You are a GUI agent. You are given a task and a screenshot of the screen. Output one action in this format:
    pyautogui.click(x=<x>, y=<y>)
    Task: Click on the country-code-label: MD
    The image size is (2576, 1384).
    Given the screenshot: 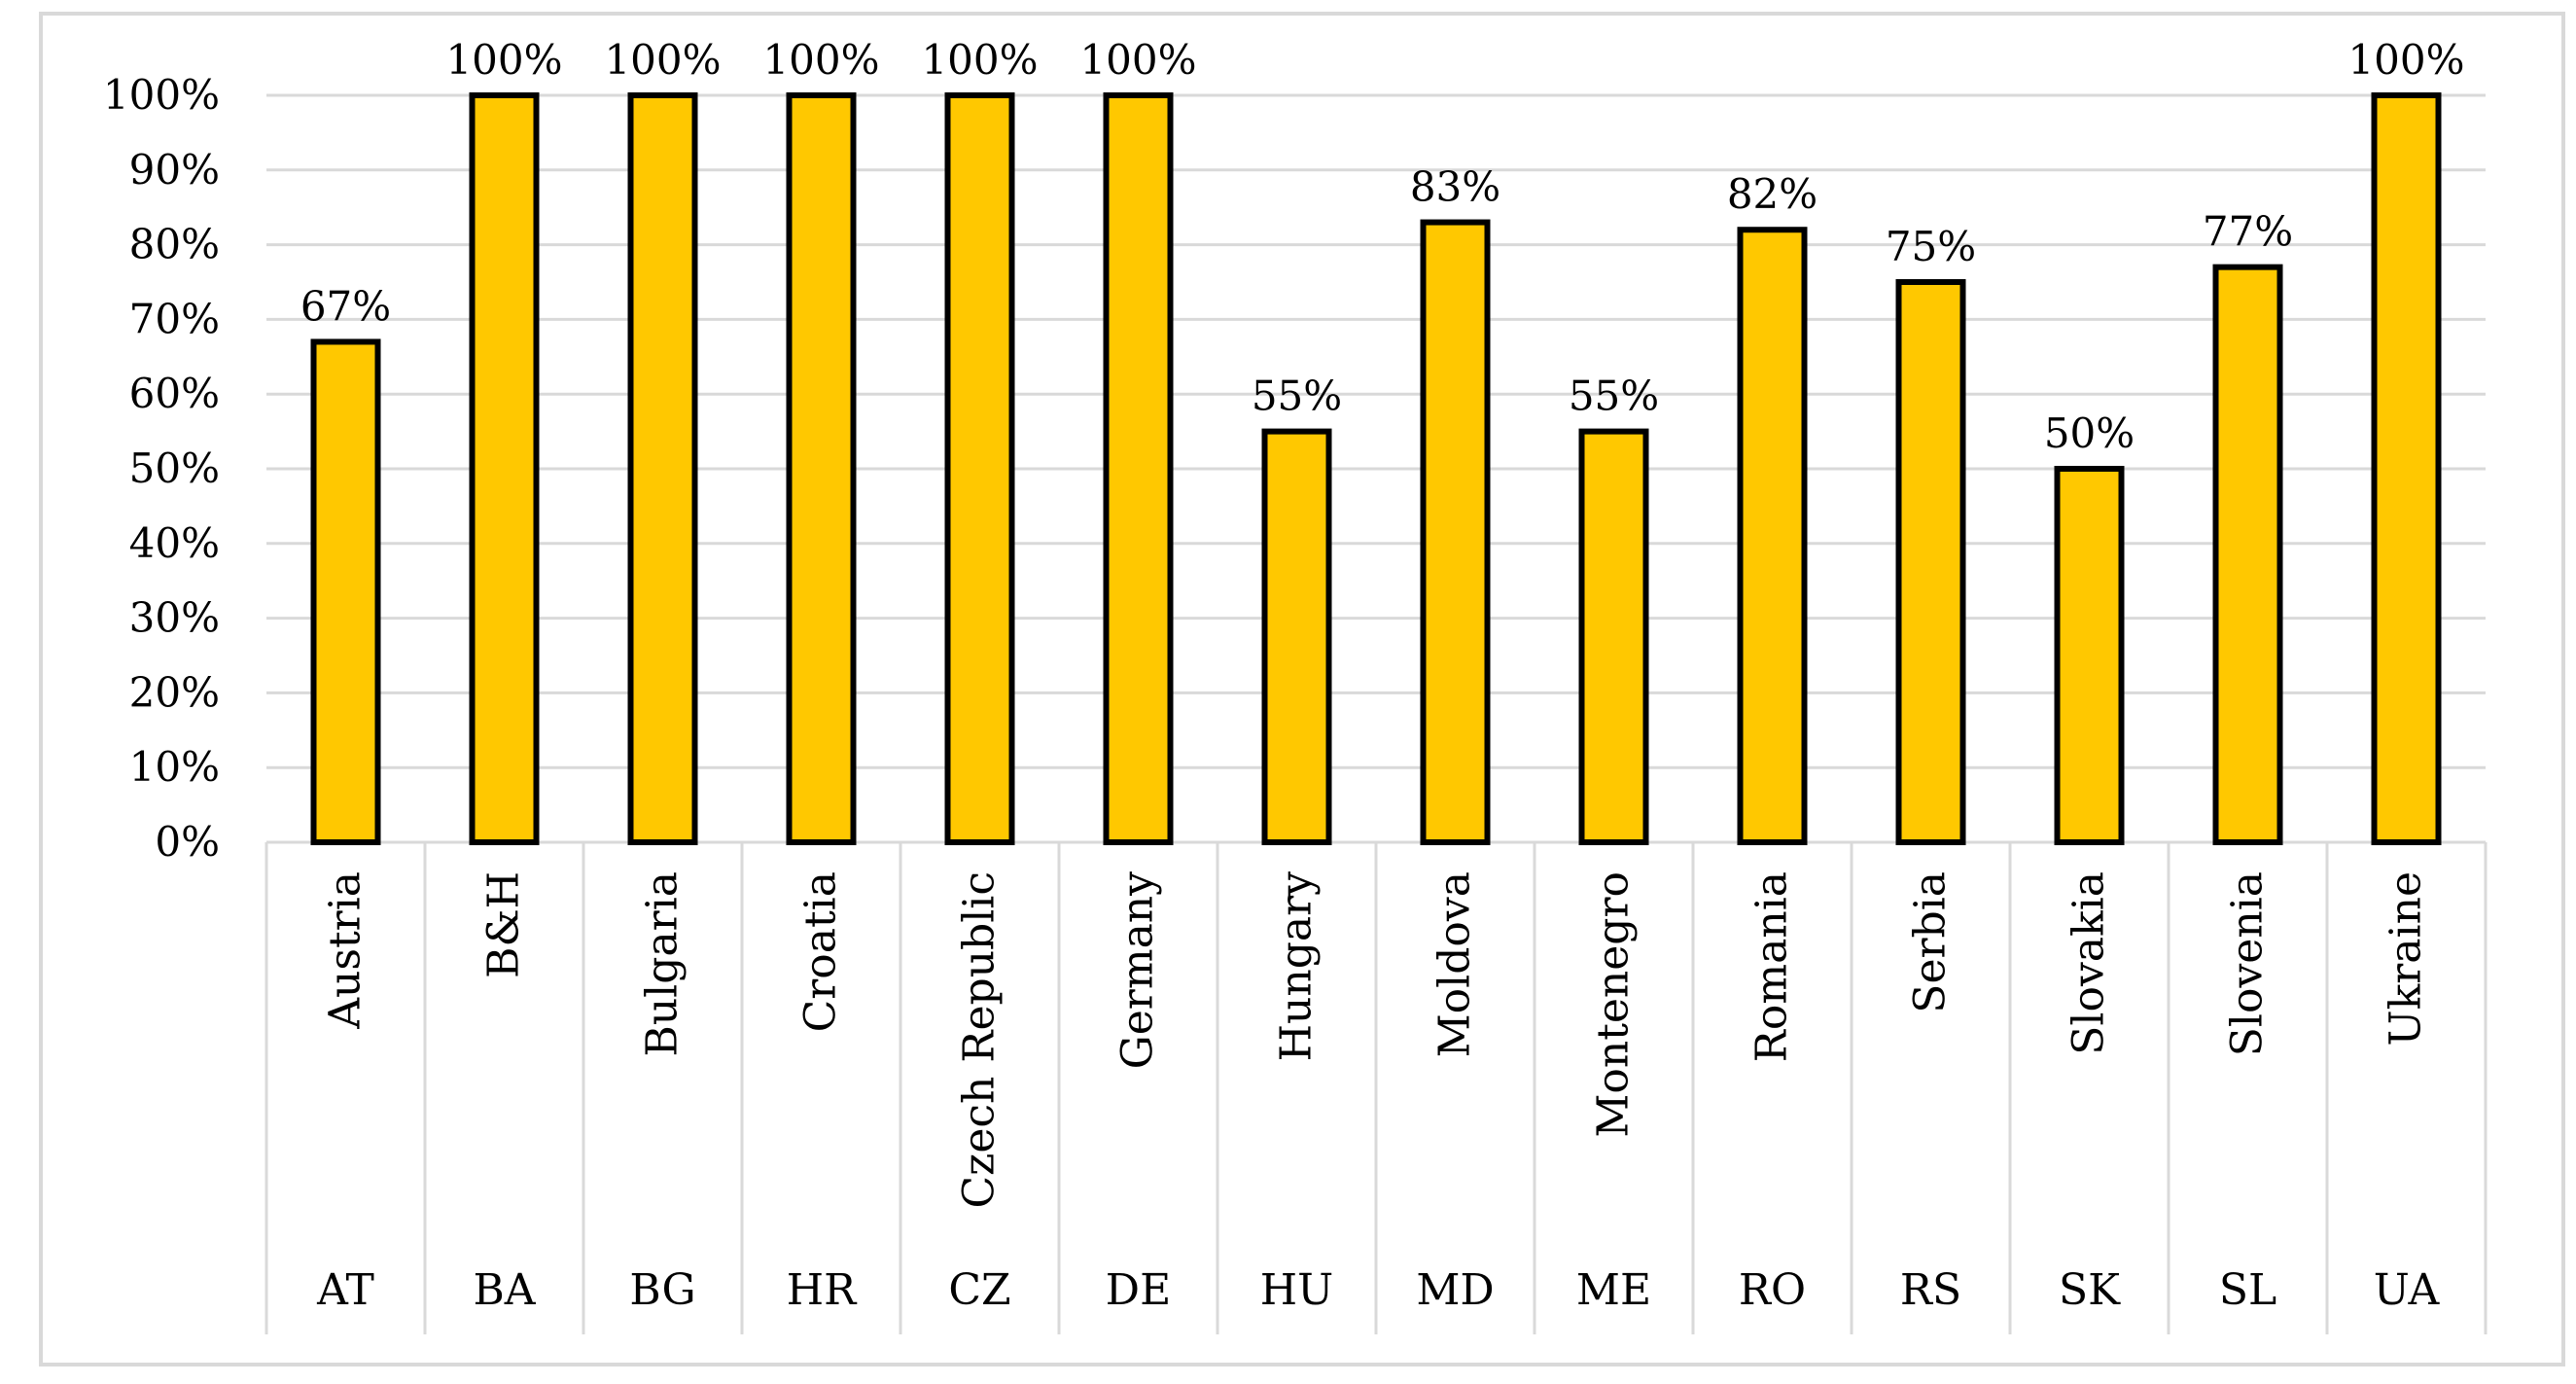 What is the action you would take?
    pyautogui.click(x=1455, y=1290)
    